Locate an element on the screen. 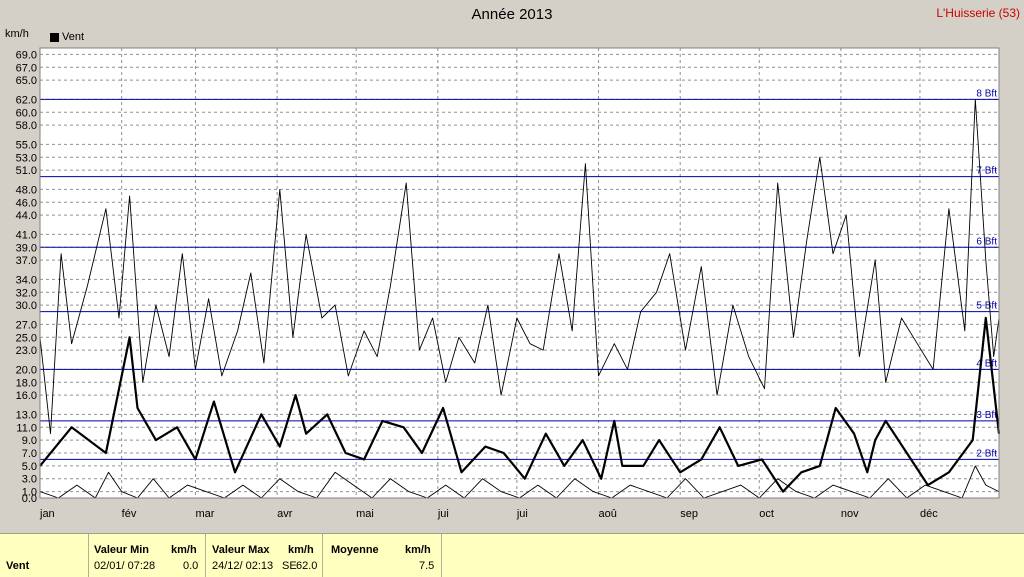 The image size is (1024, 577). y-tick-label: 25.0 is located at coordinates (26, 338).